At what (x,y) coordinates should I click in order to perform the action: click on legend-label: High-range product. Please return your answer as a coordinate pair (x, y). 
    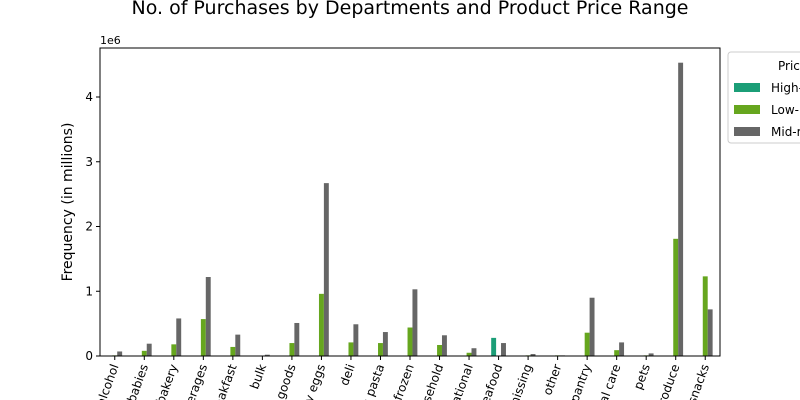
    Looking at the image, I should click on (785, 88).